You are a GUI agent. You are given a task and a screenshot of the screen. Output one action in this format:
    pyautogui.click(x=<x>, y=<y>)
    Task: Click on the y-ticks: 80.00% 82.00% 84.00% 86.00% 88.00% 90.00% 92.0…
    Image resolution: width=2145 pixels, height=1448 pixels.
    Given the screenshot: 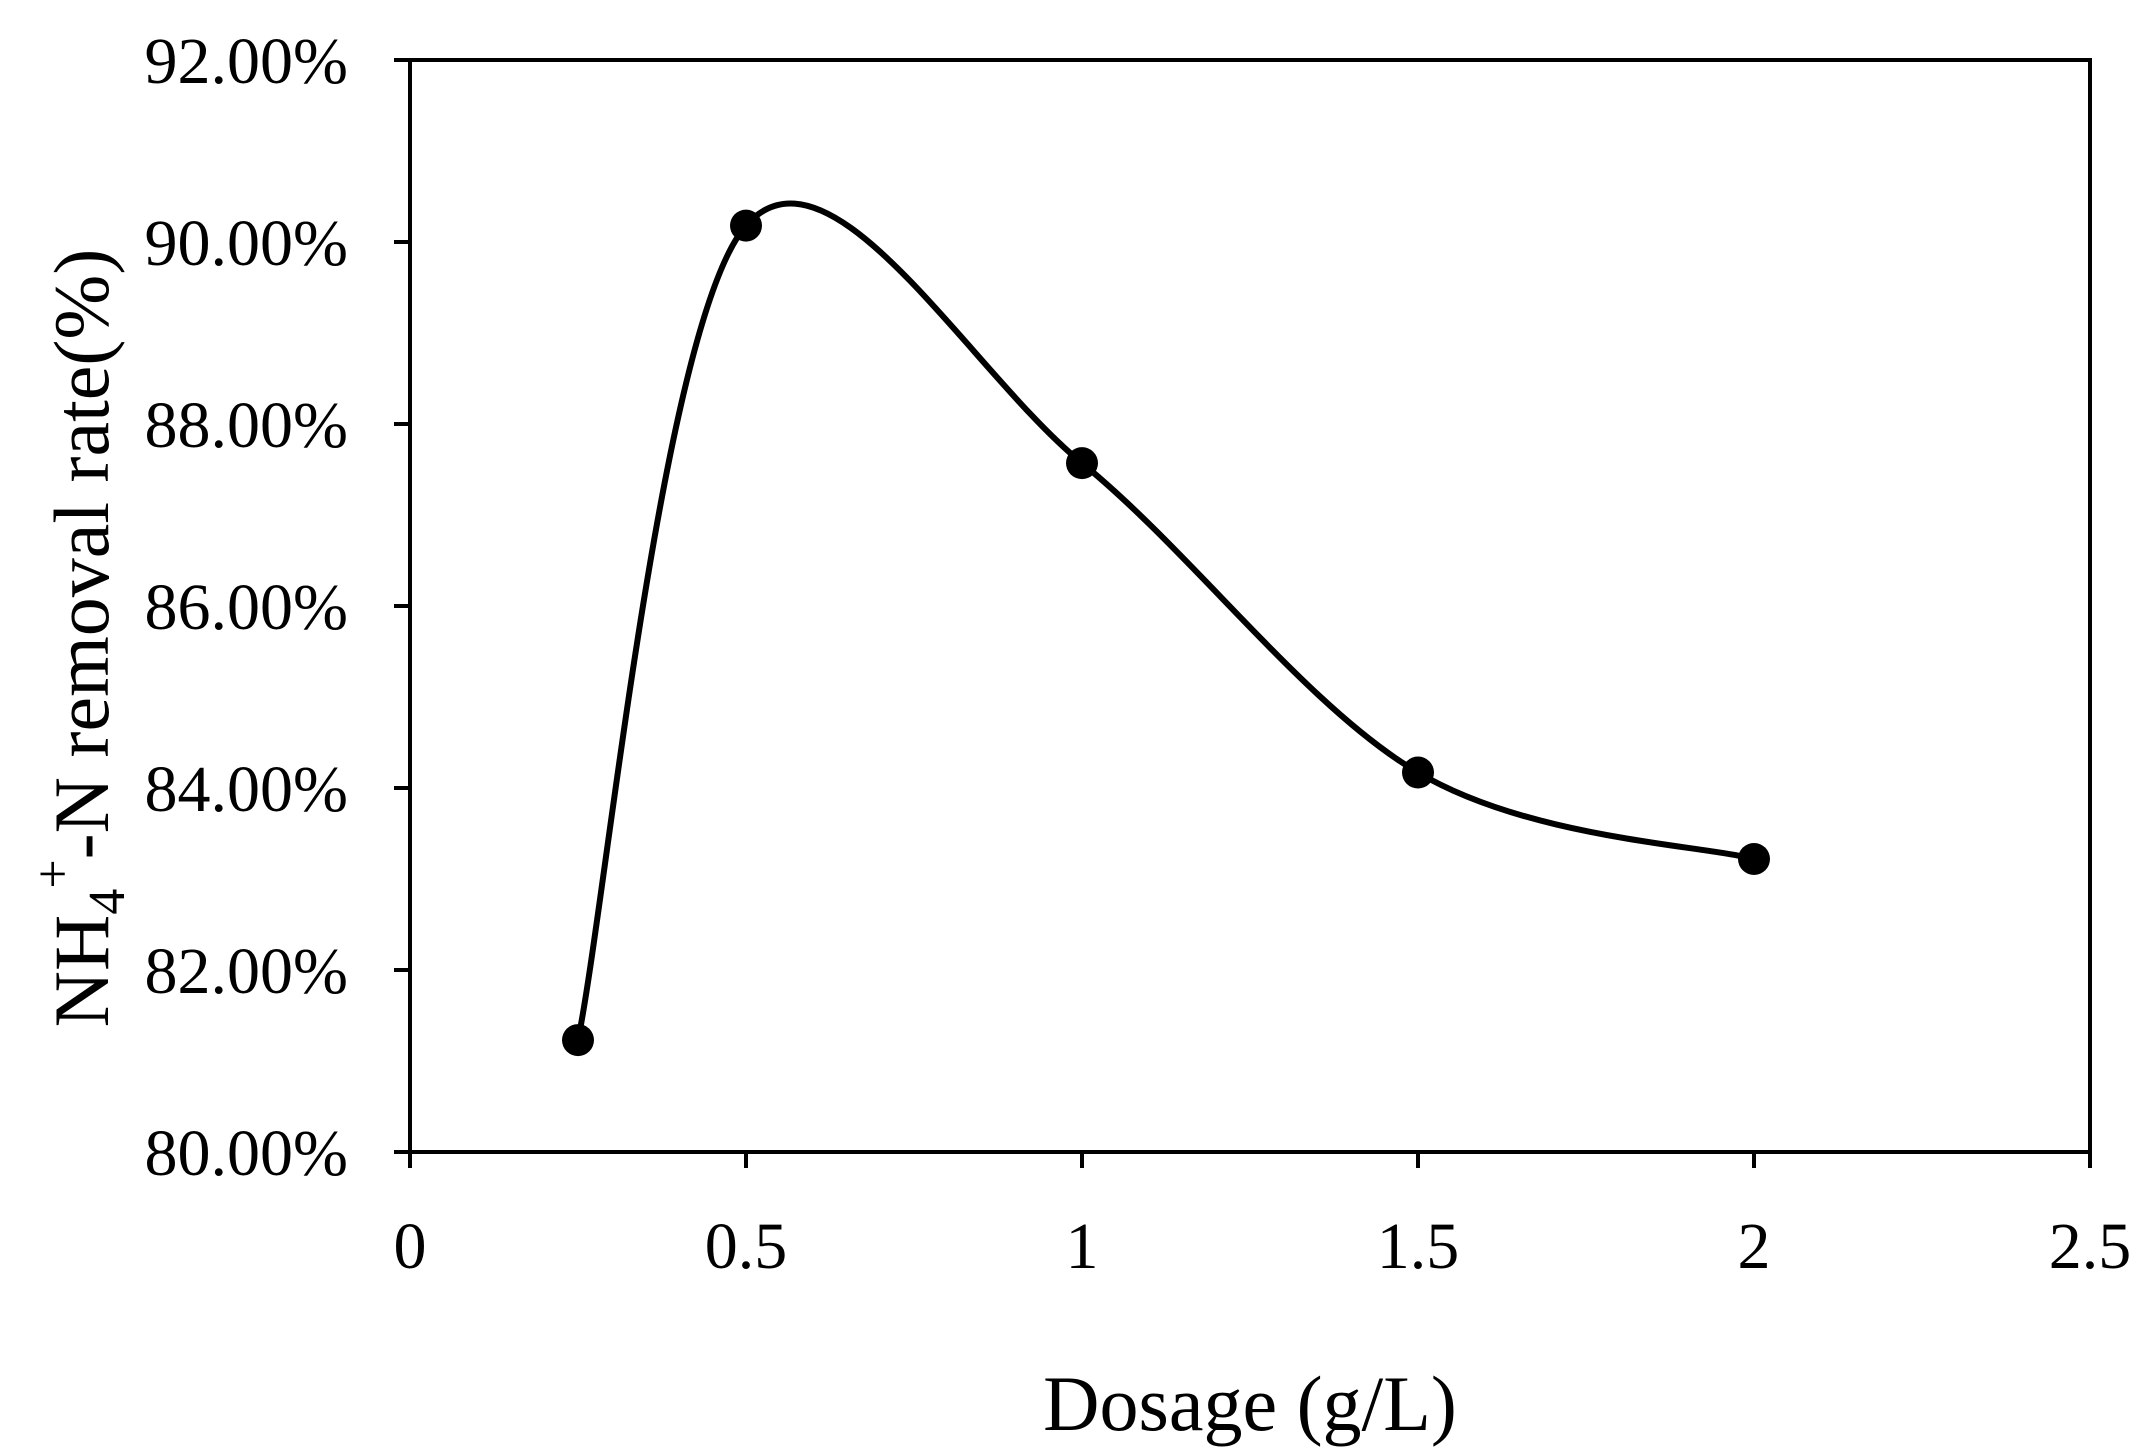 What is the action you would take?
    pyautogui.click(x=277, y=607)
    